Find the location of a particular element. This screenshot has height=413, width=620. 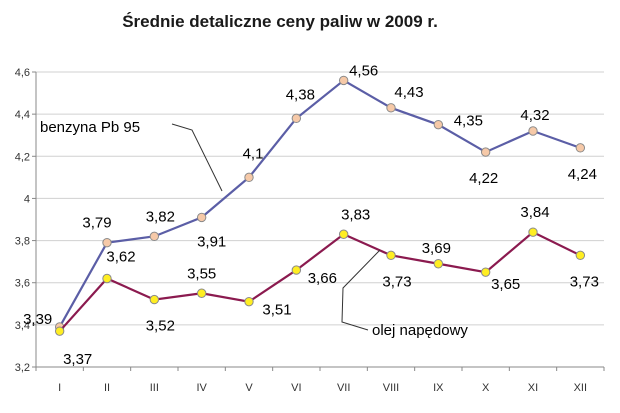

data-label: 3,52 is located at coordinates (160, 326).